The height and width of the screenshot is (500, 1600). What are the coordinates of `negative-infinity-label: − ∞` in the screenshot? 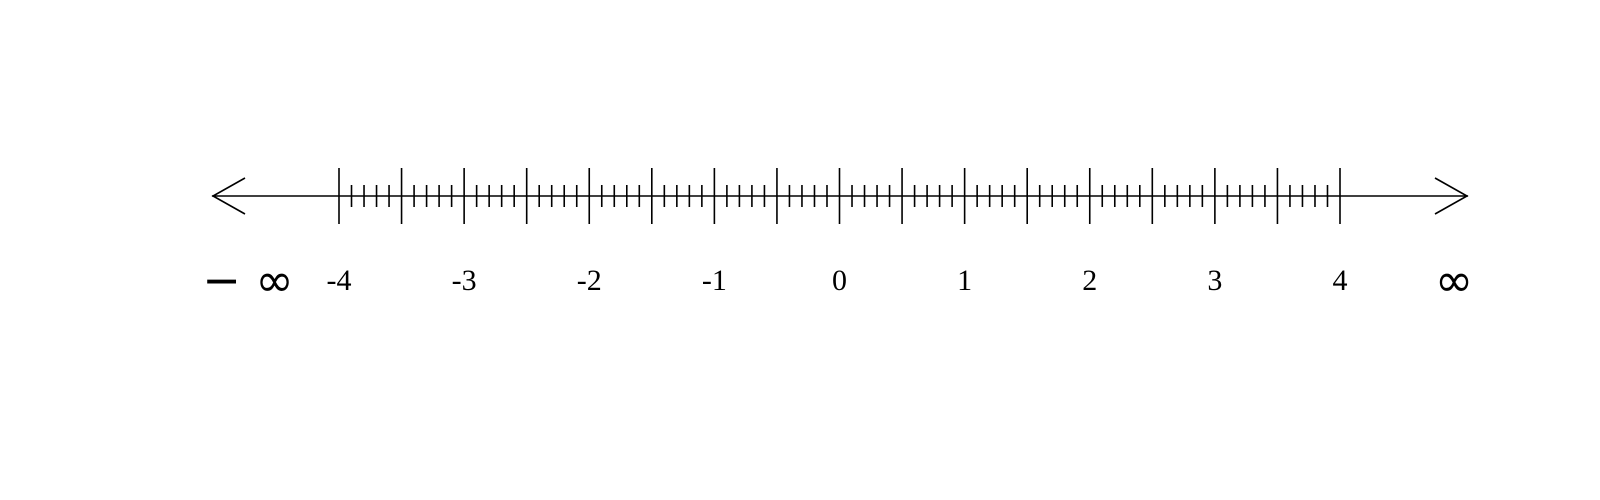 It's located at (247, 280).